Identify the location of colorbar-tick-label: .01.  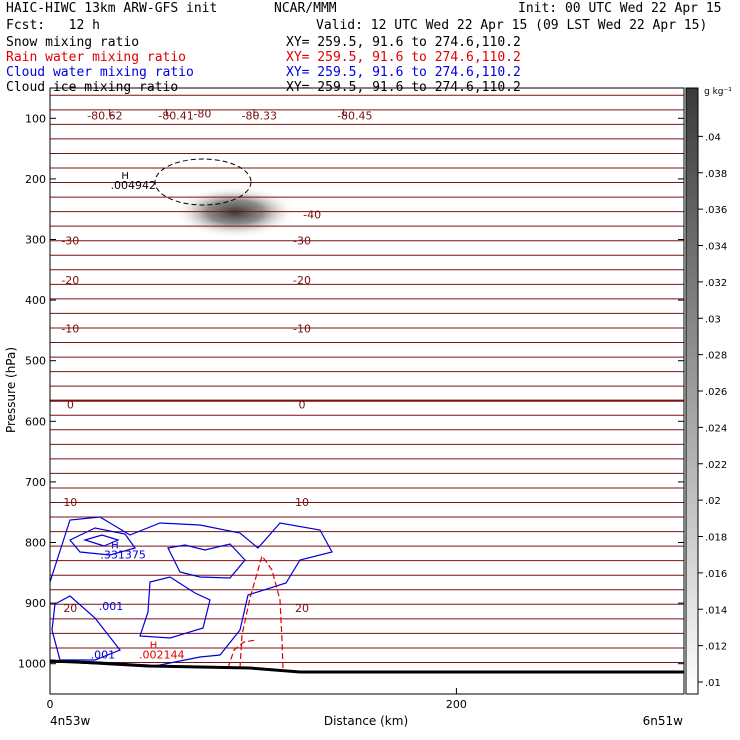
(713, 683).